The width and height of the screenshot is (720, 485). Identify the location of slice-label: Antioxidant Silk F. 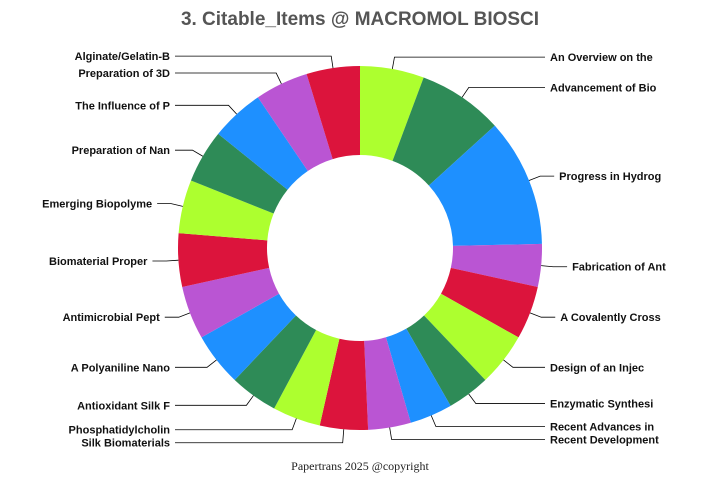
(123, 406).